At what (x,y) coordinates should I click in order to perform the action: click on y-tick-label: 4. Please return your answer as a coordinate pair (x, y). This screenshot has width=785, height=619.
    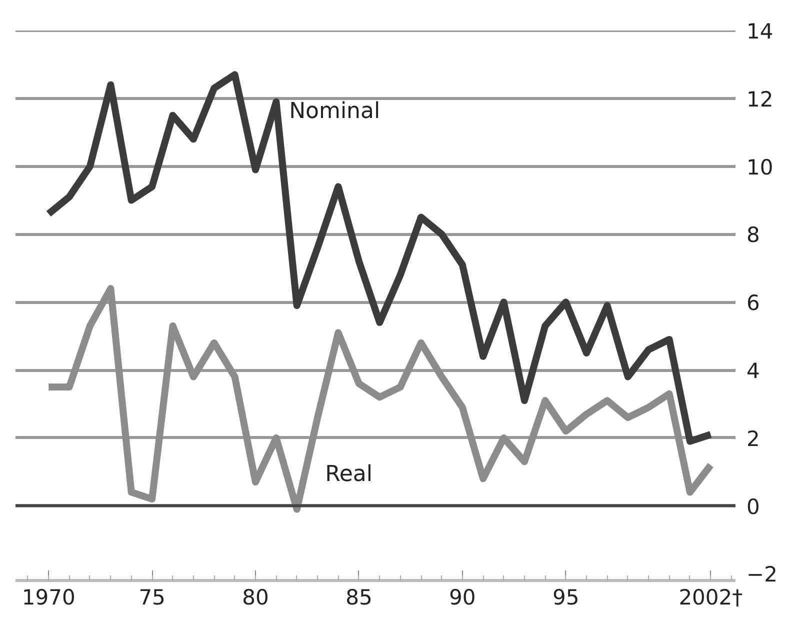
    Looking at the image, I should click on (753, 371).